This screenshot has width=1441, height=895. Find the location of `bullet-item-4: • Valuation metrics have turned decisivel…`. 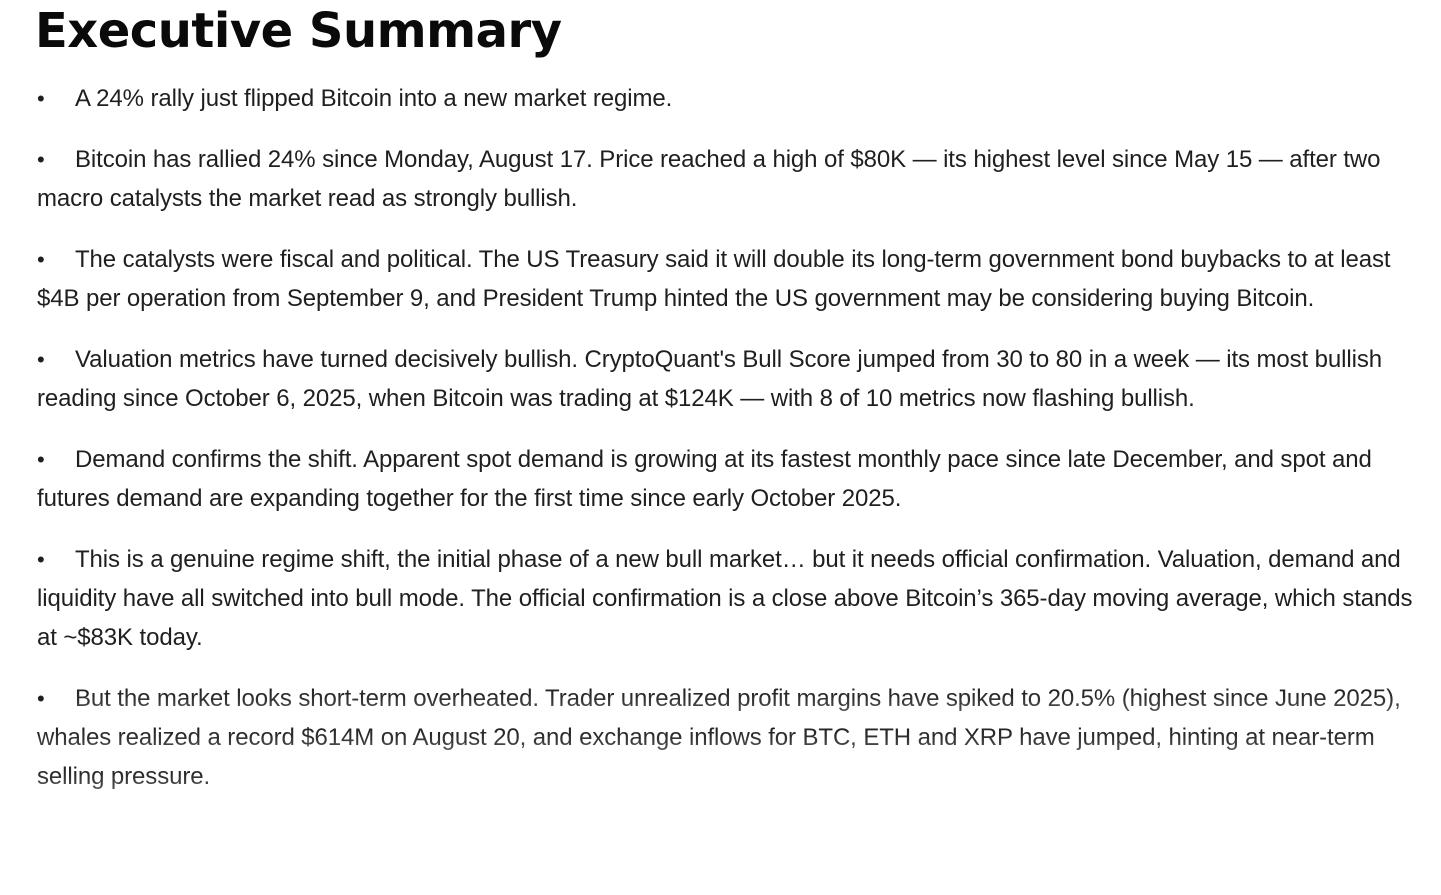

bullet-item-4: • Valuation metrics have turned decisivel… is located at coordinates (729, 379).